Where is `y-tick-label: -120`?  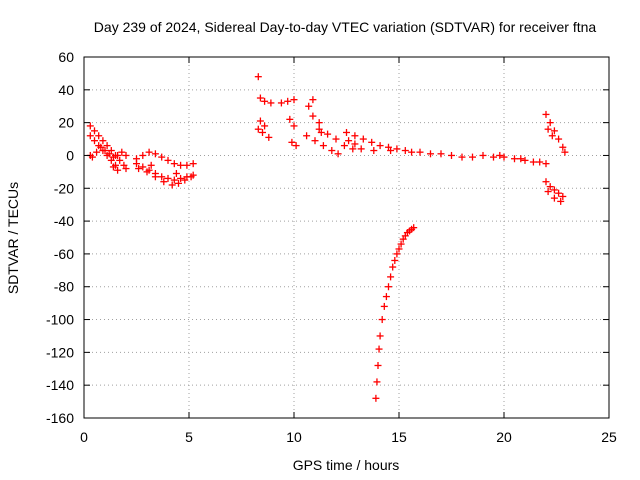
y-tick-label: -120 is located at coordinates (60, 352).